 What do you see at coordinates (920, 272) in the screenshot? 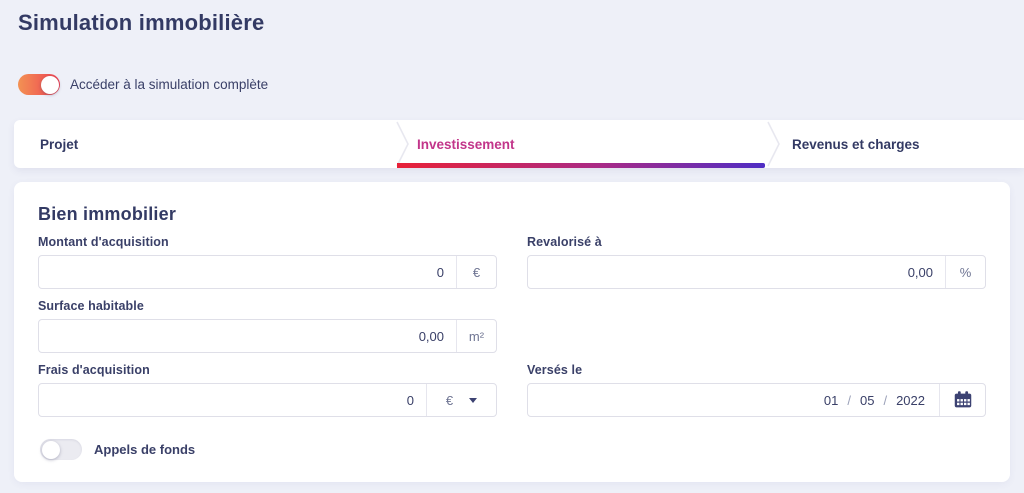
I see `revalorise-value: 0,00` at bounding box center [920, 272].